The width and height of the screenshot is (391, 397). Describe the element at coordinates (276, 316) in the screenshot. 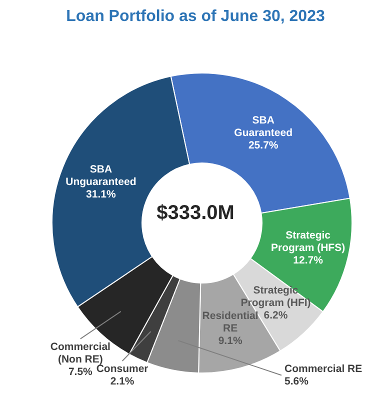

I see `data-label: 6.2%` at that location.